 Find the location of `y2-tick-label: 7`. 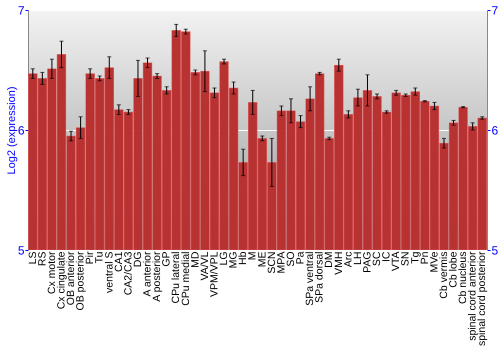

y2-tick-label: 7 is located at coordinates (495, 11).